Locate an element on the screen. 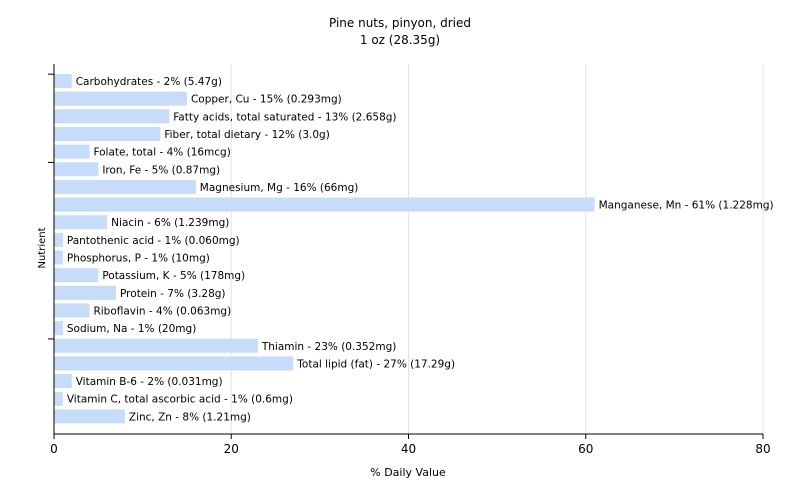 The image size is (800, 500). bar-label: Pantothenic acid - 1% (0.060mg) is located at coordinates (153, 241).